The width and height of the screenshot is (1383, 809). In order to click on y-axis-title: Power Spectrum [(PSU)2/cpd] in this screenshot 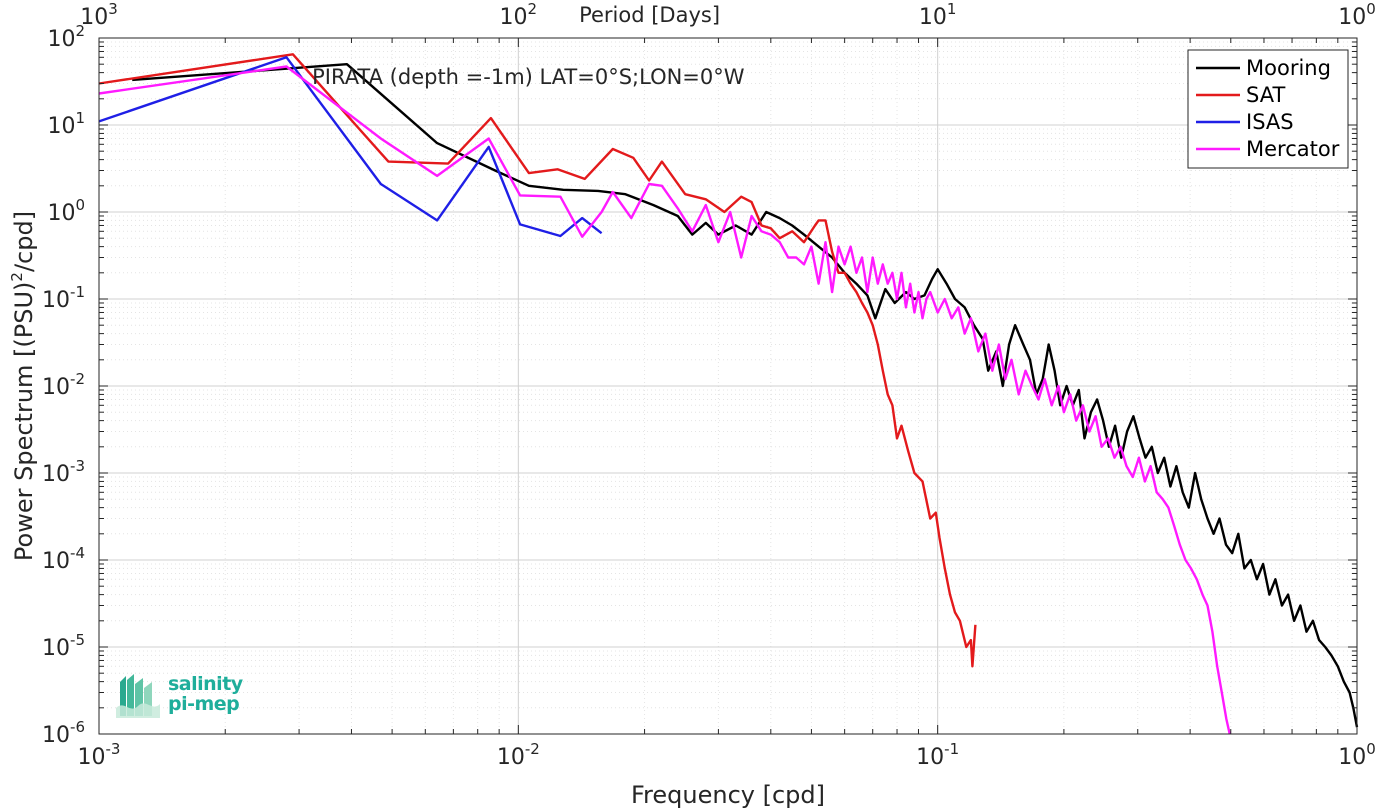, I will do `click(23, 386)`.